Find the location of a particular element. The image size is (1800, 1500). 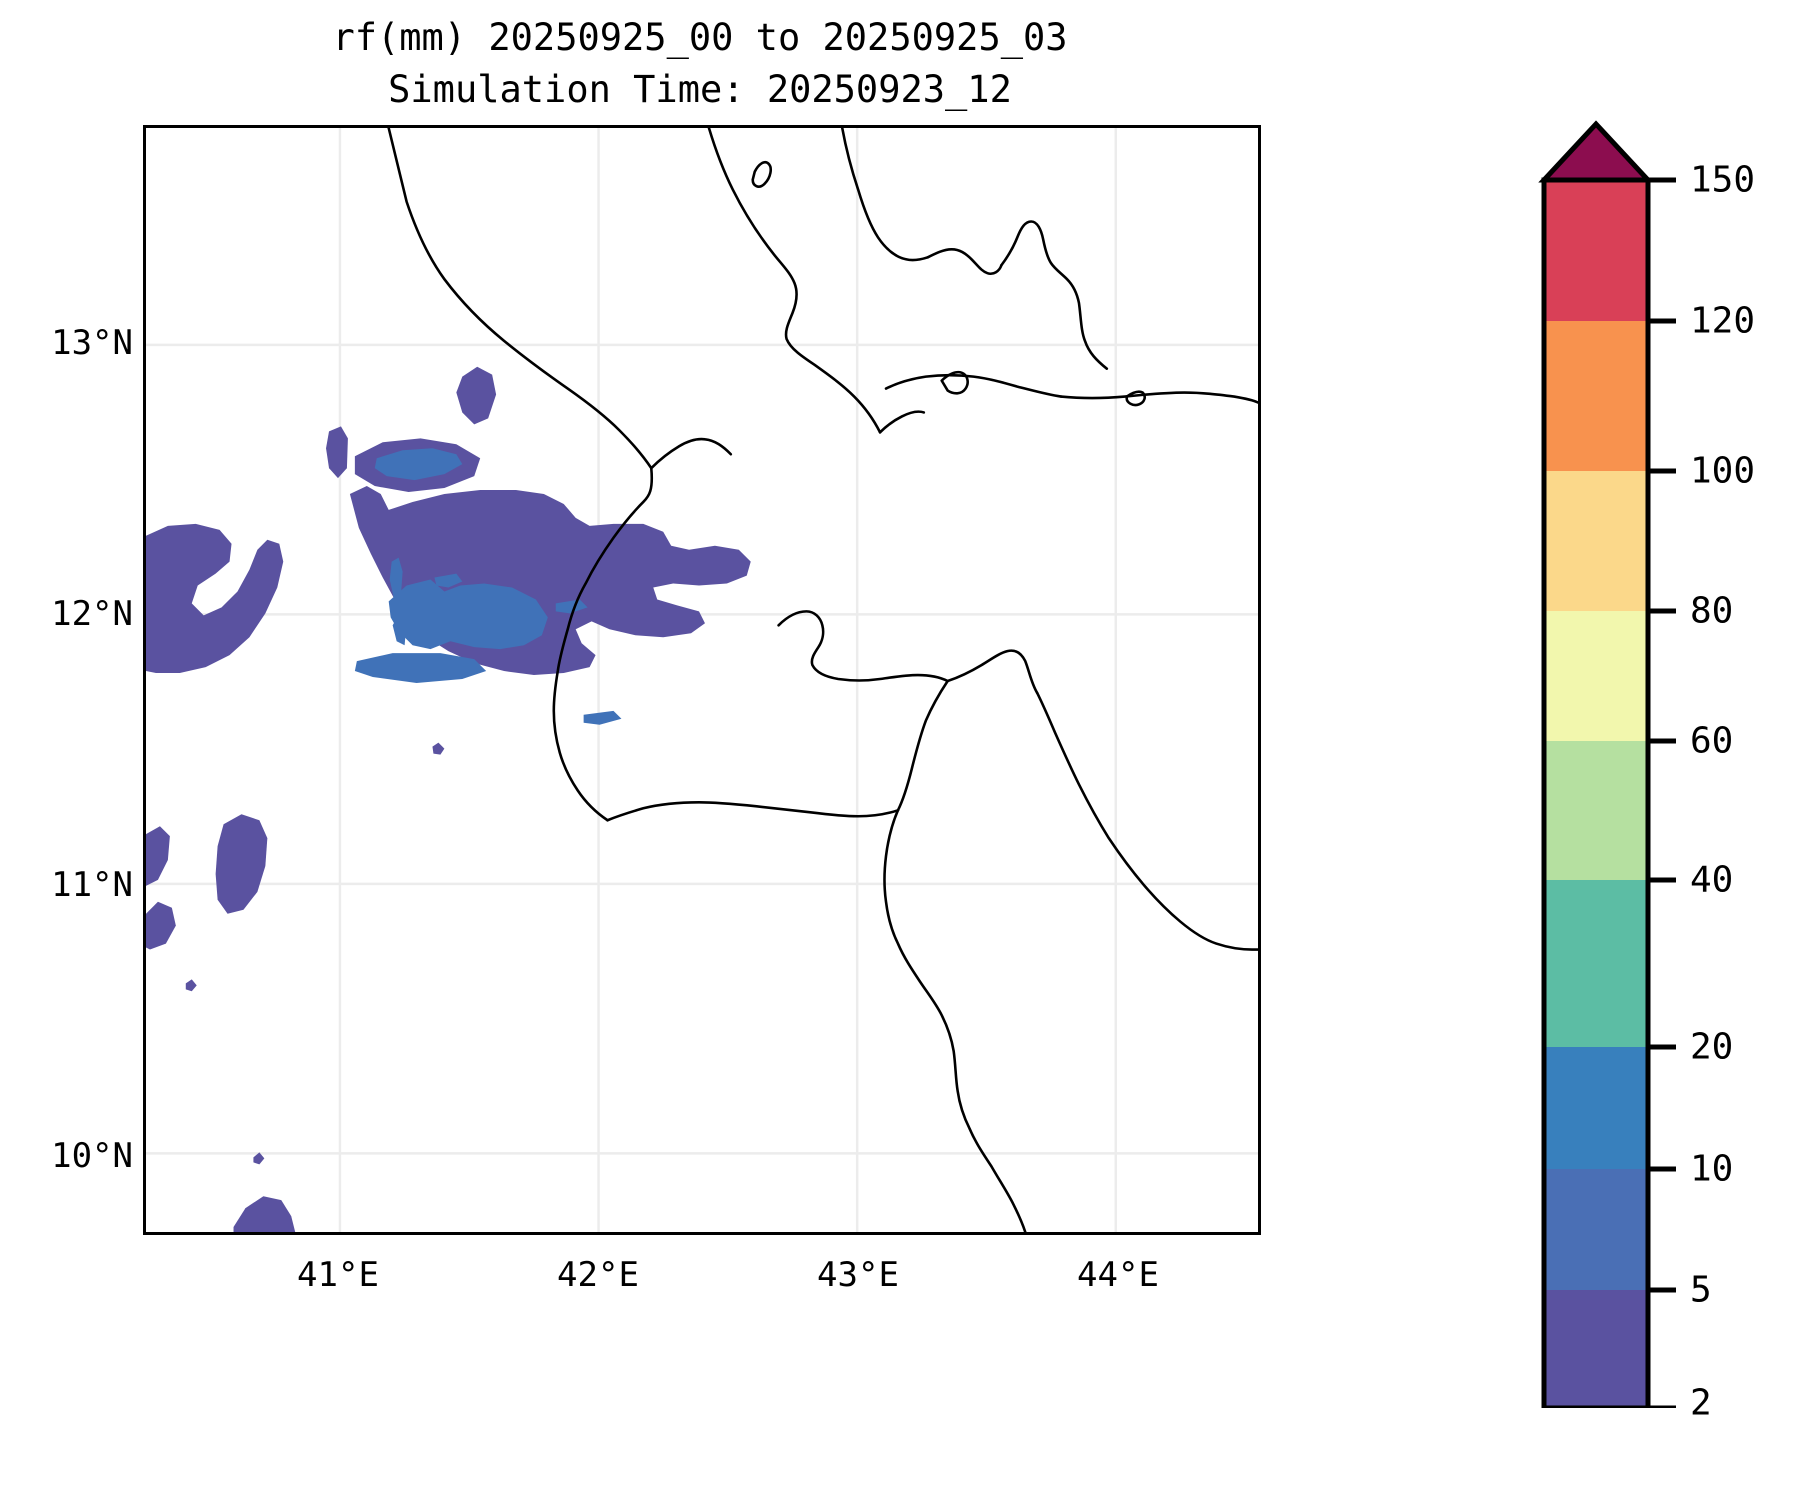

colorbar-tick-label-10: 10 is located at coordinates (1712, 1169).